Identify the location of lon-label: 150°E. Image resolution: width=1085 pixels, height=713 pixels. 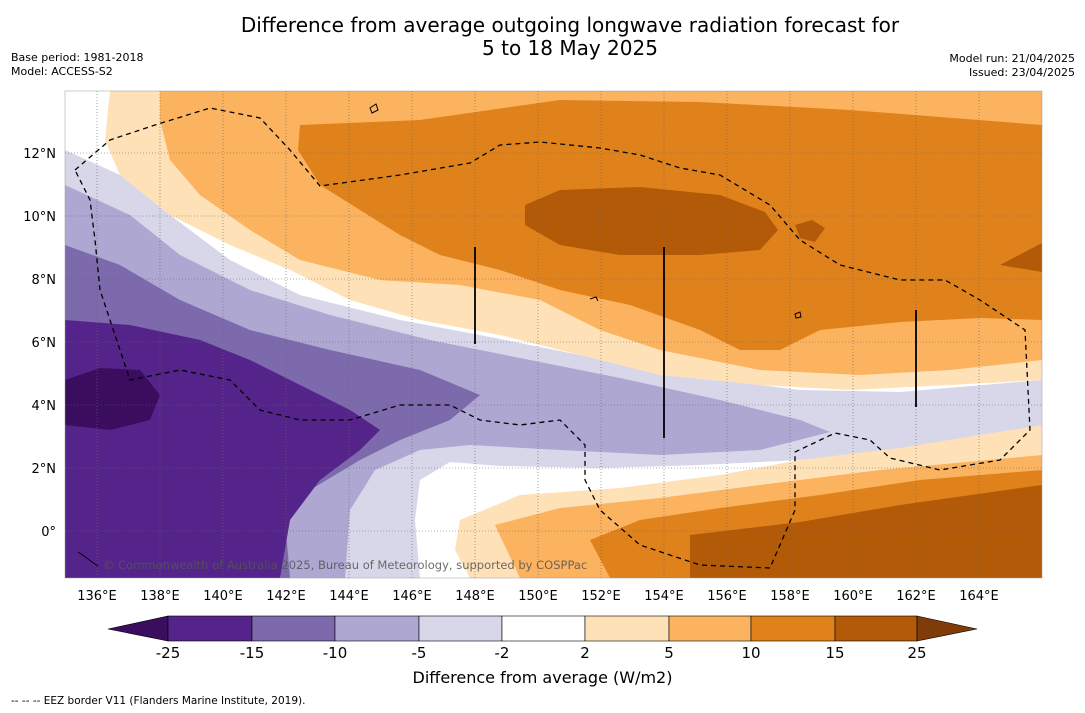
(538, 596).